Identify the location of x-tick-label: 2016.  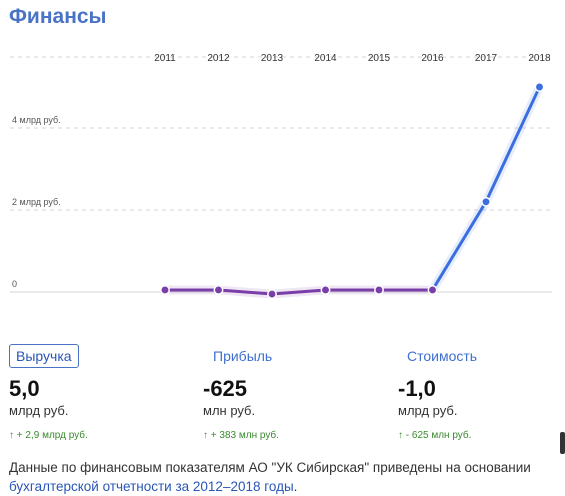
(432, 58).